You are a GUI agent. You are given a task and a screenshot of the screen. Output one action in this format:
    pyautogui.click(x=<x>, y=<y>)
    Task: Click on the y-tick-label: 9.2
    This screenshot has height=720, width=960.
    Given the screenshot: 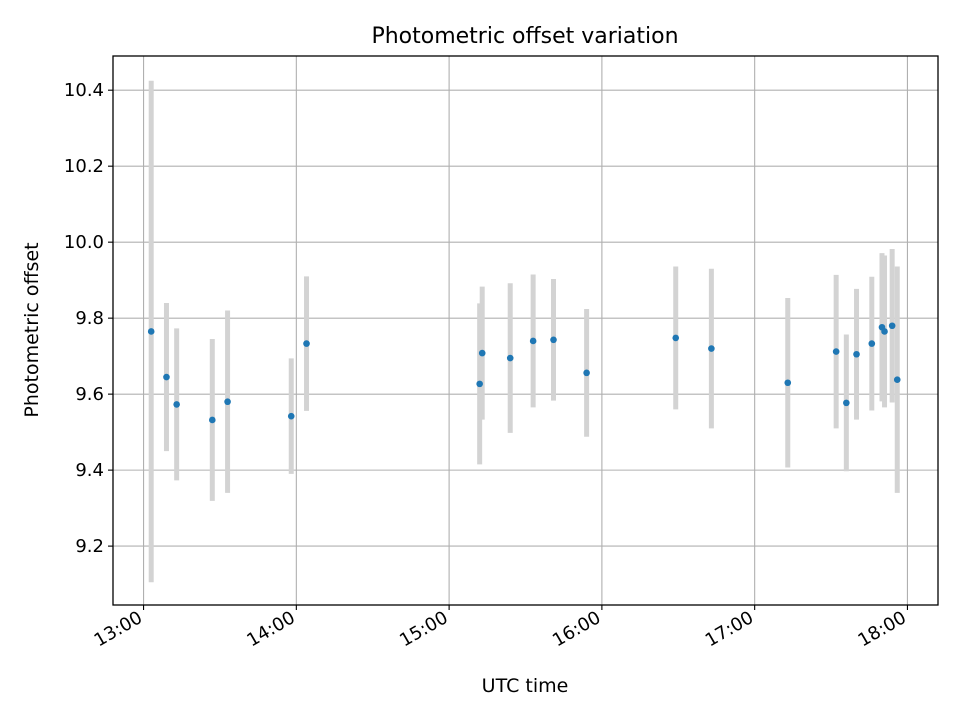 What is the action you would take?
    pyautogui.click(x=89, y=546)
    